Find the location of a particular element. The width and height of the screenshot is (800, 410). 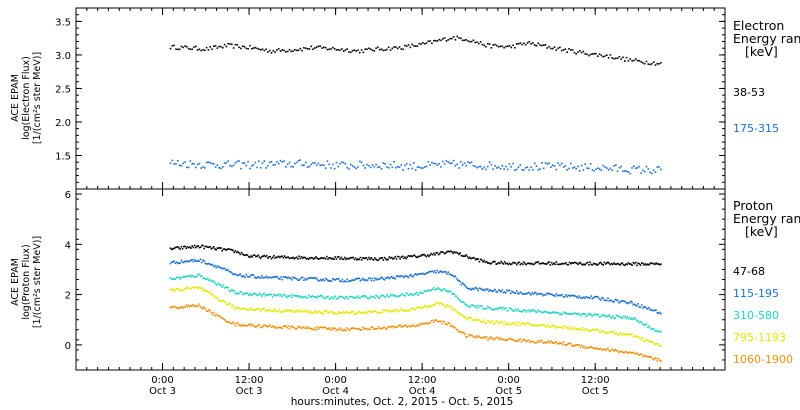

legend-title-line: Energy range is located at coordinates (766, 218).